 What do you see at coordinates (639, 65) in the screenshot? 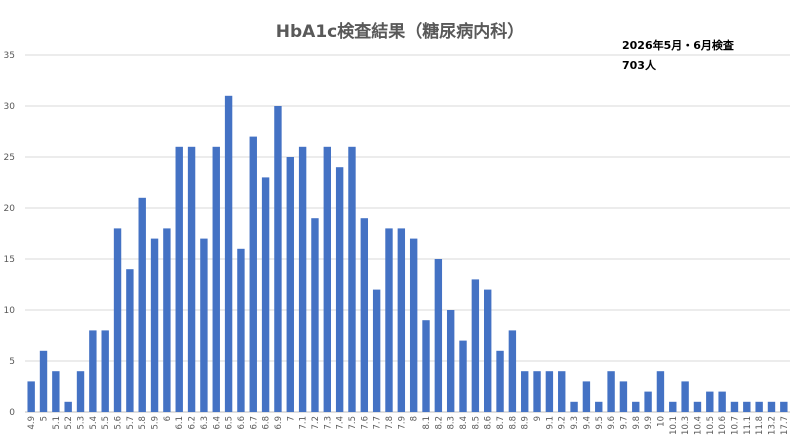
I see `annotation-patient-count: 703人` at bounding box center [639, 65].